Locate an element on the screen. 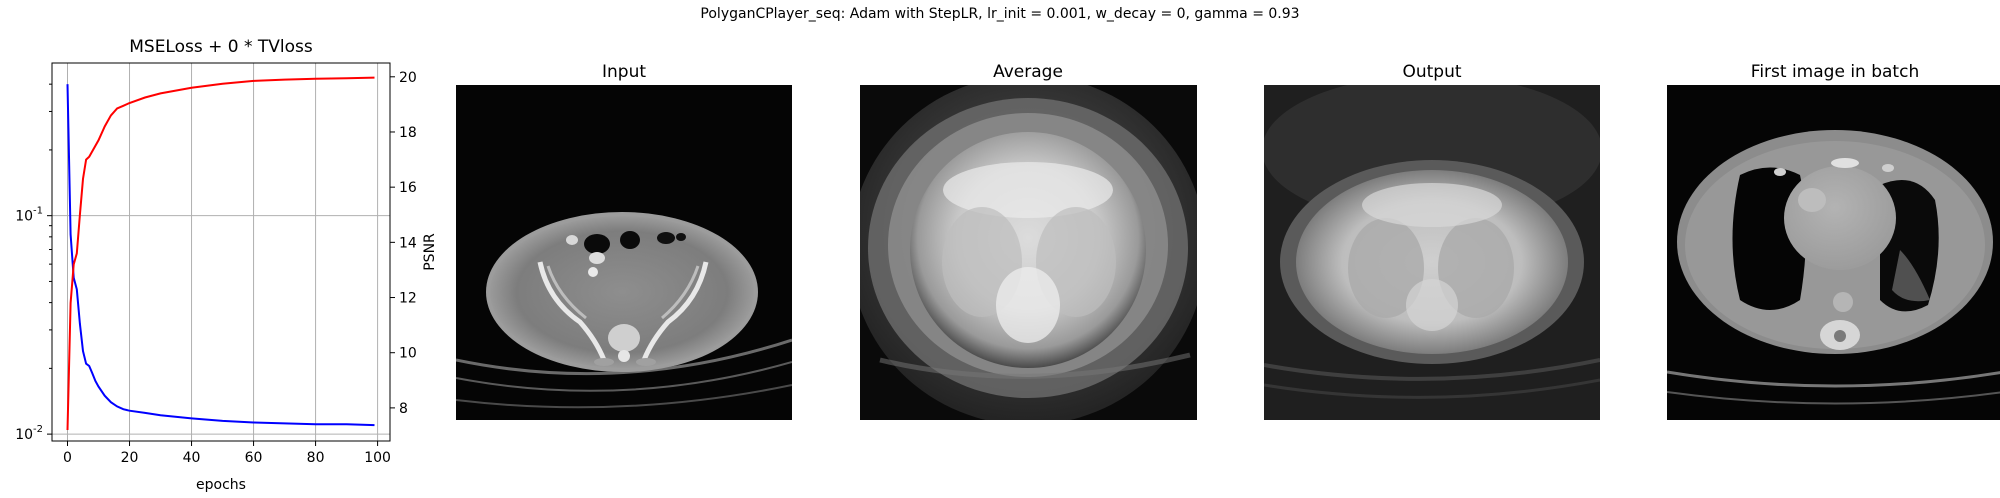  y-axis-ticks: 10⁻¹ 10⁻² is located at coordinates (33, 263).